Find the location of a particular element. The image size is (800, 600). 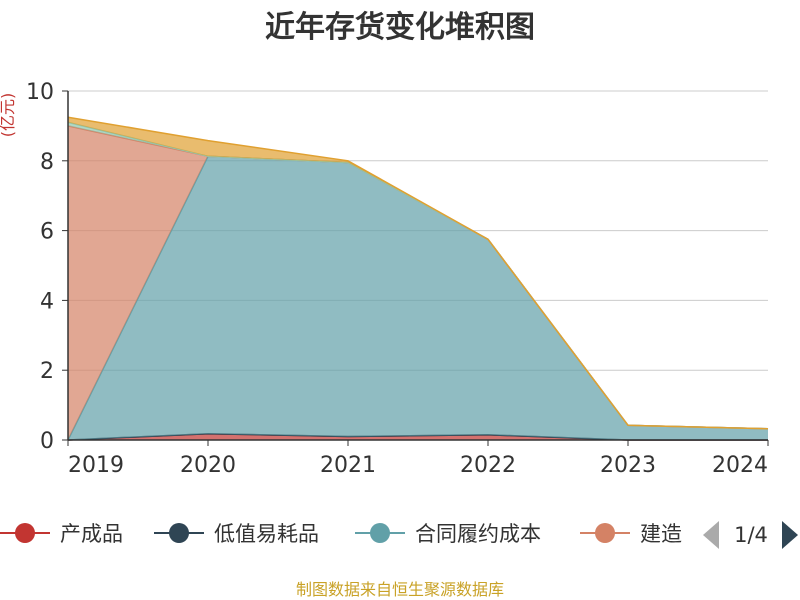

legend-item-product: 产成品 is located at coordinates (61, 534).